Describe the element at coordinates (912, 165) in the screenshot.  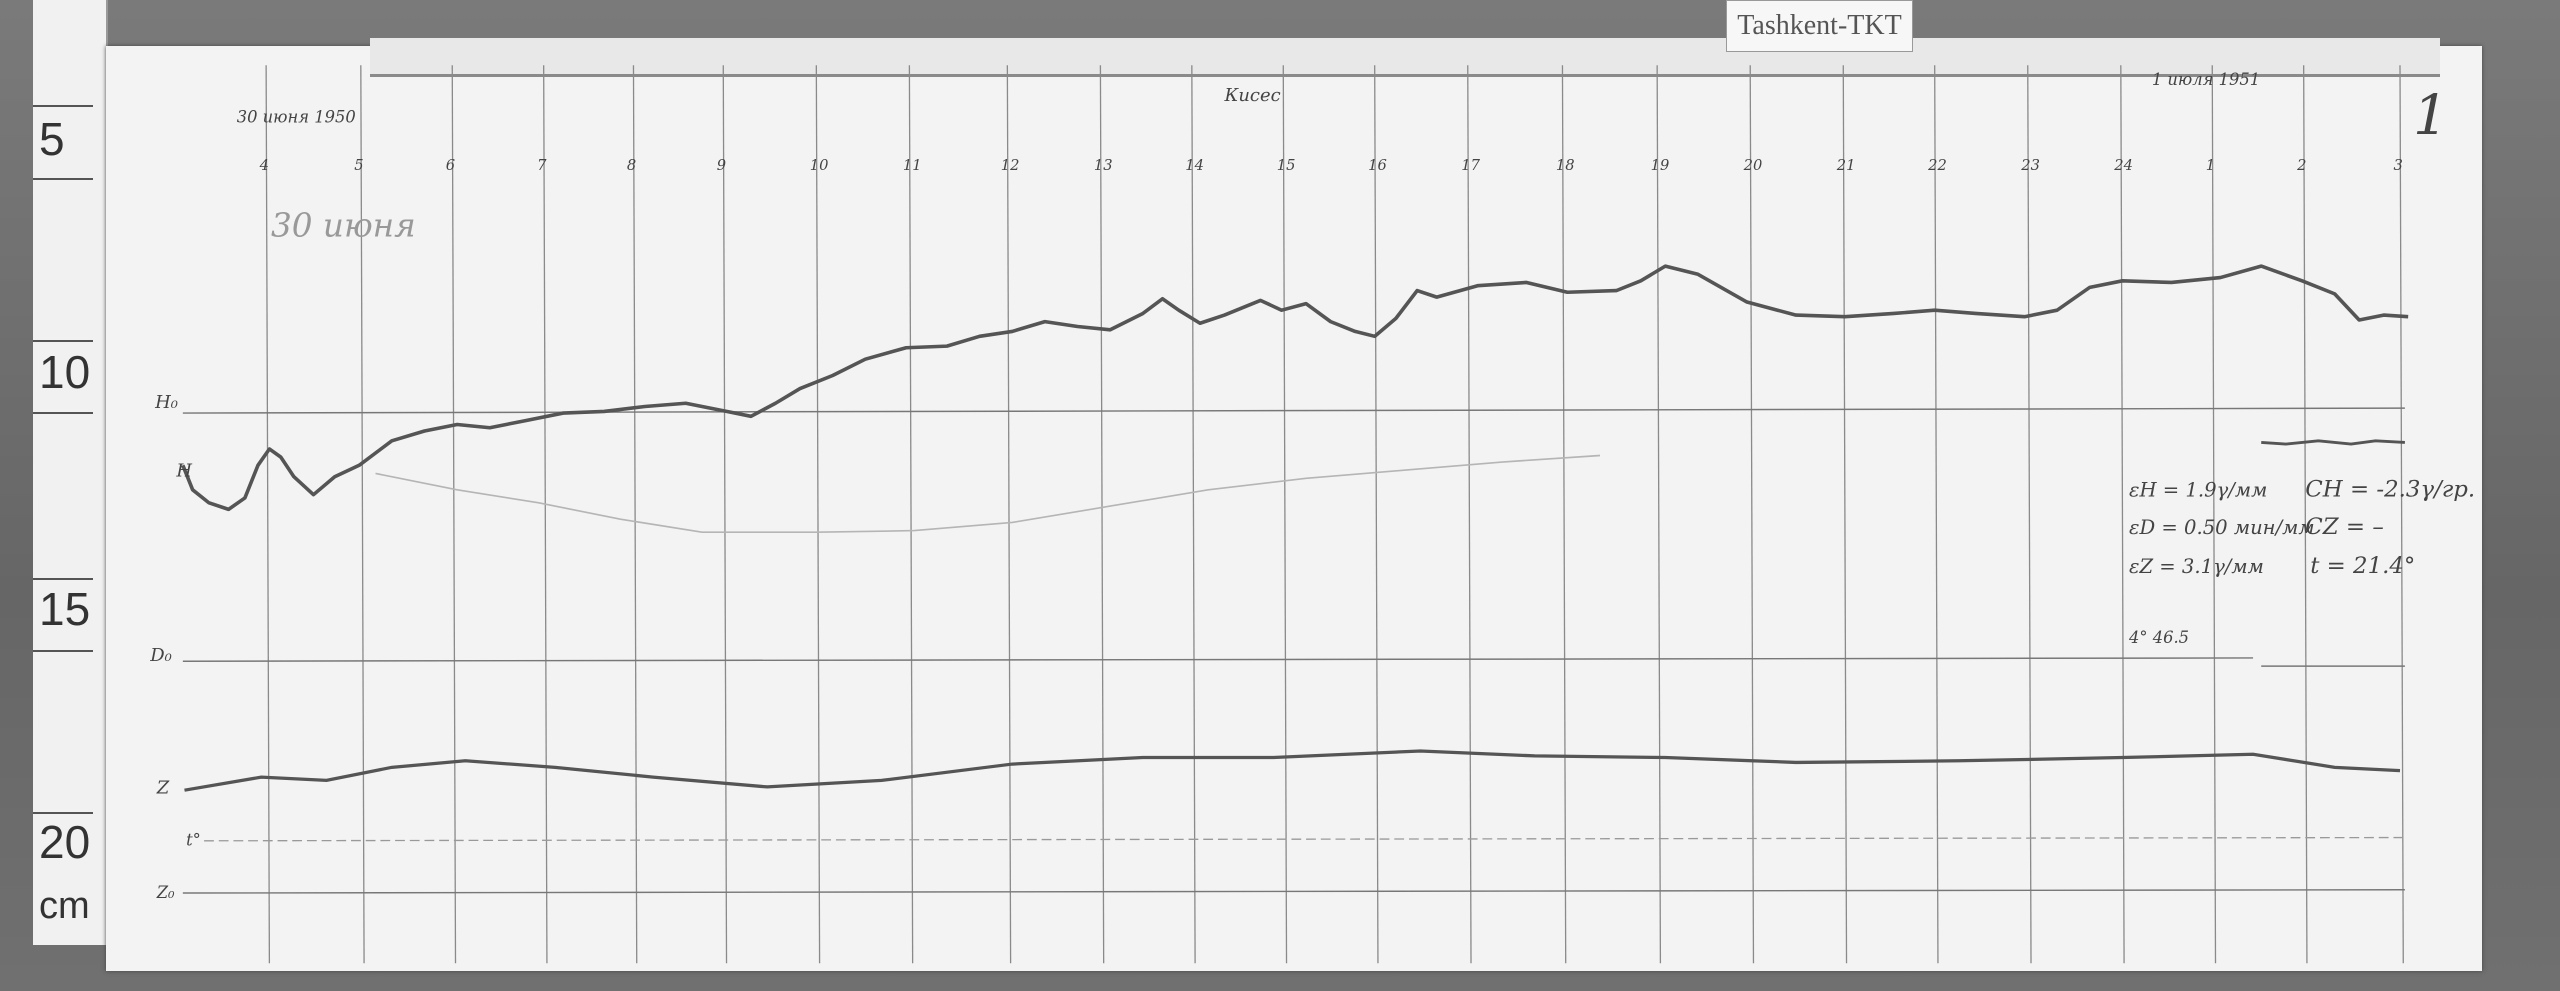
I see `hour-label: 11` at that location.